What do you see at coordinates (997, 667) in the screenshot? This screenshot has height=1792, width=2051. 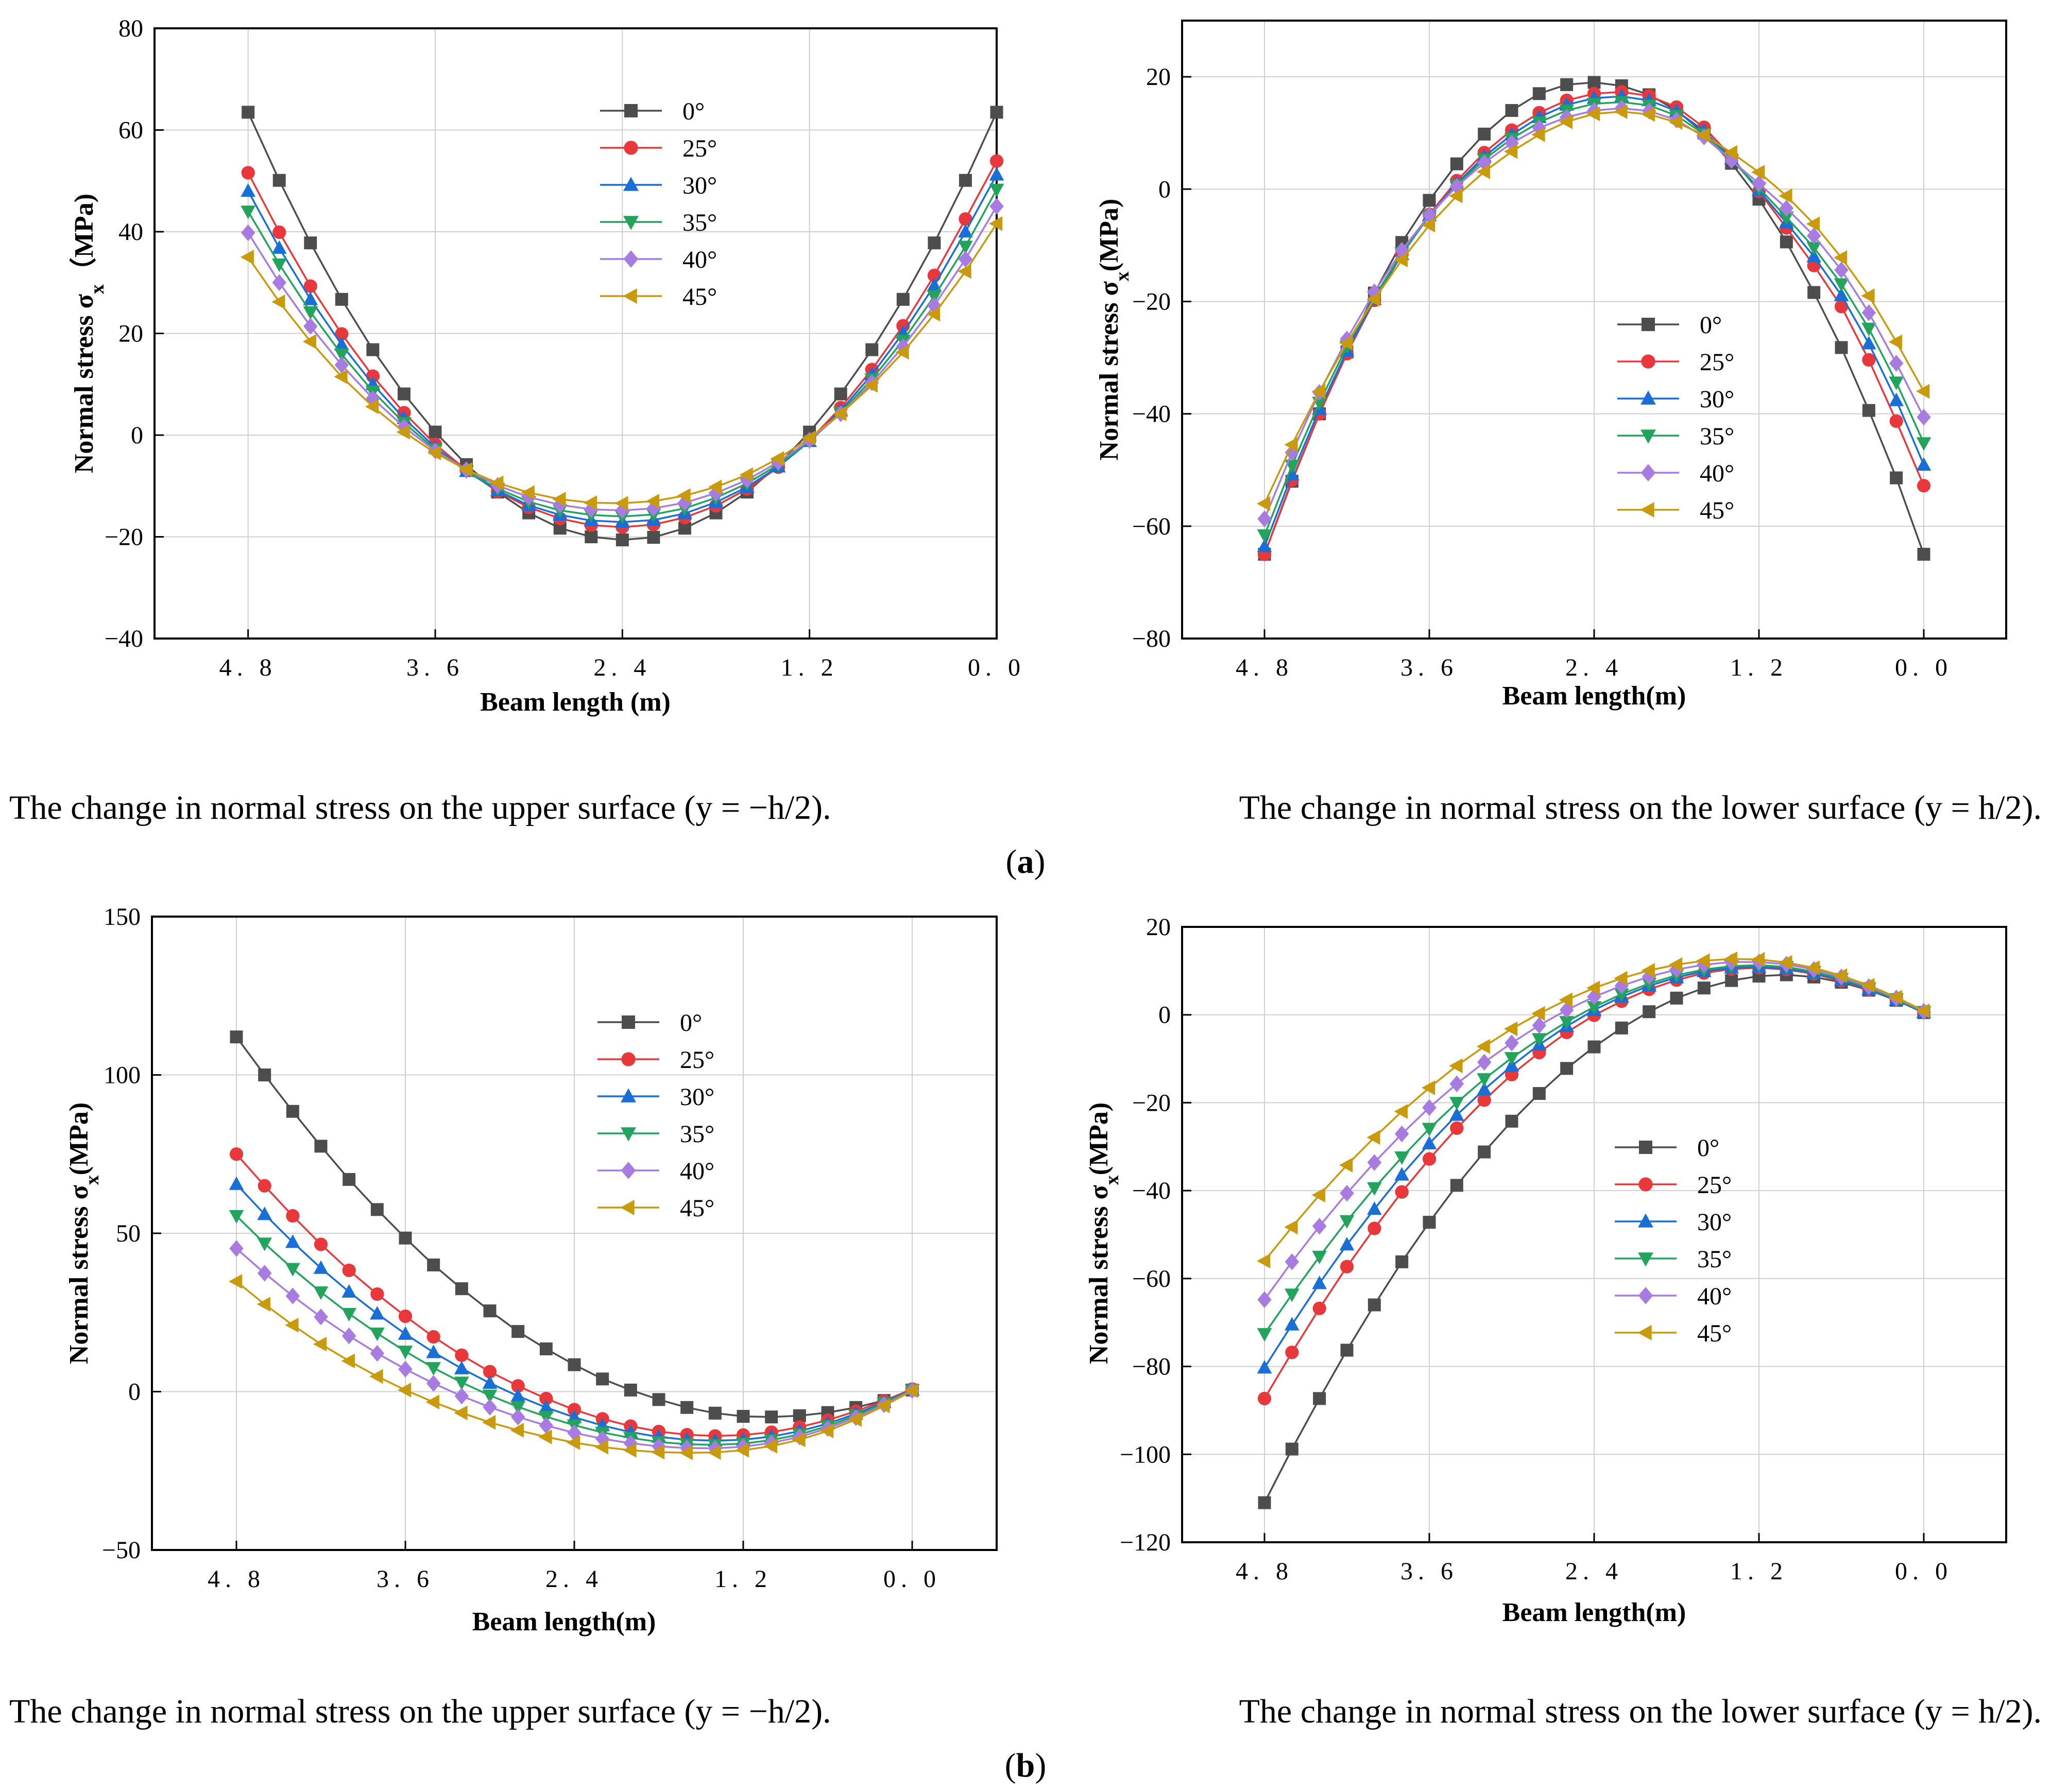 I see `x-tick-label: 0. 0` at bounding box center [997, 667].